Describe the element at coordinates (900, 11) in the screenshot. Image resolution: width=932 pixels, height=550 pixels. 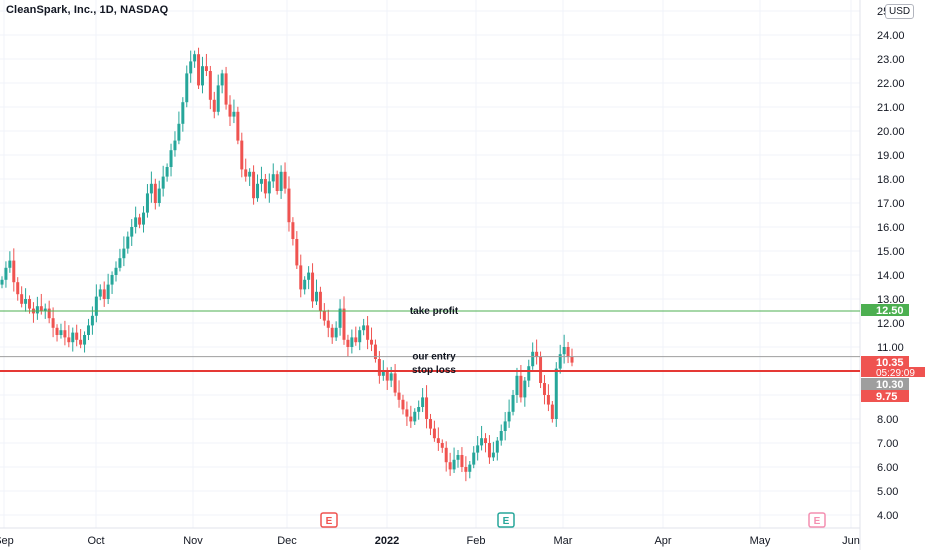
I see `currency-button: USD` at that location.